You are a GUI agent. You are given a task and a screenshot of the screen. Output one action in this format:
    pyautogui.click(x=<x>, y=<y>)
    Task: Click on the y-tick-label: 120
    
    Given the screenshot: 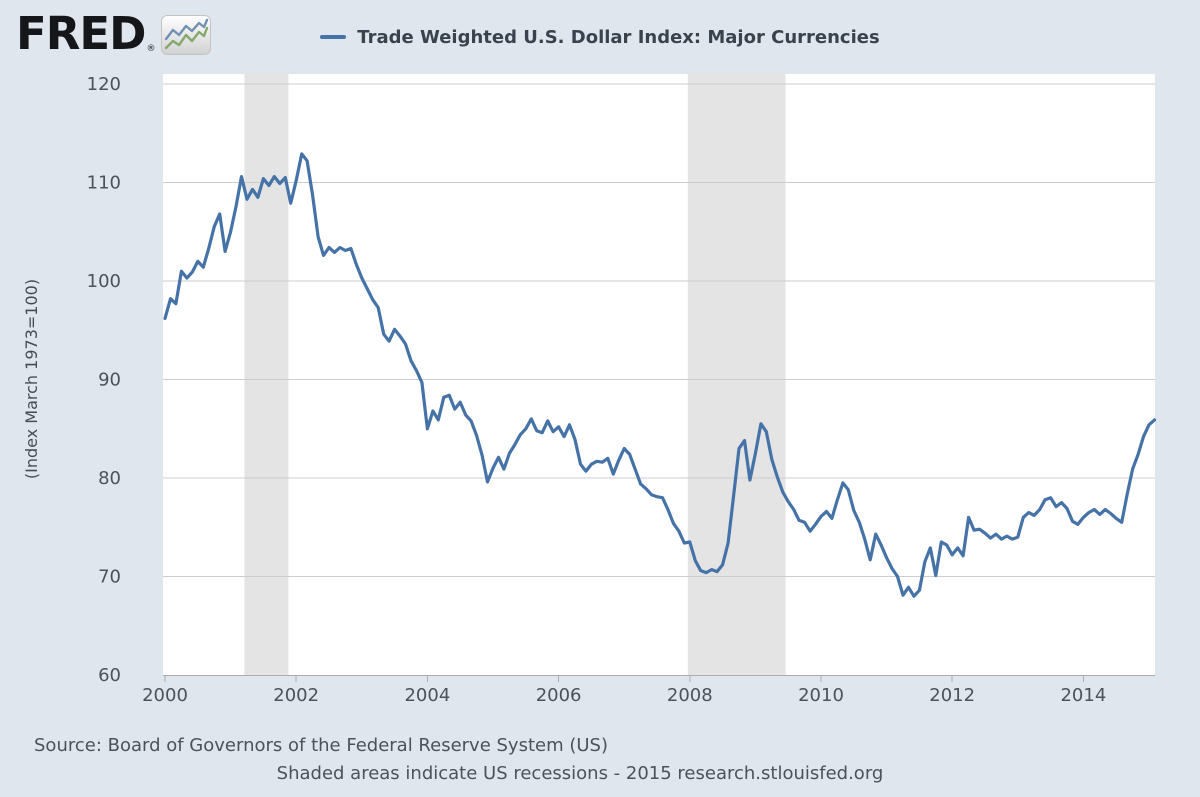 What is the action you would take?
    pyautogui.click(x=104, y=84)
    